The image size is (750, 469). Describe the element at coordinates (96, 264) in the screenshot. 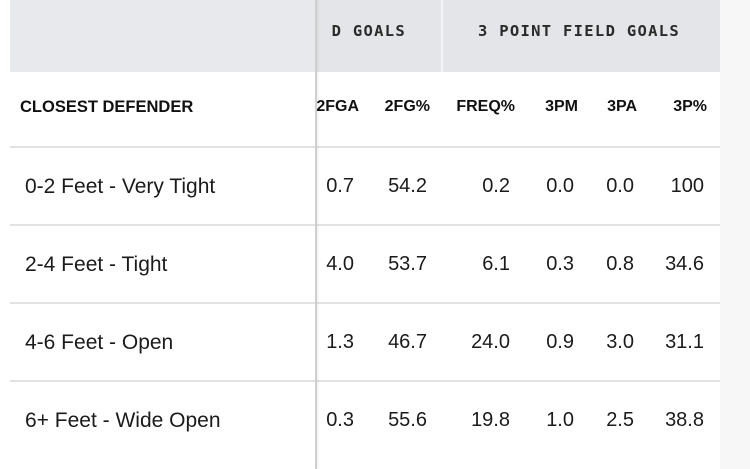

I see `row-defender-label: 2-4 Feet - Tight` at that location.